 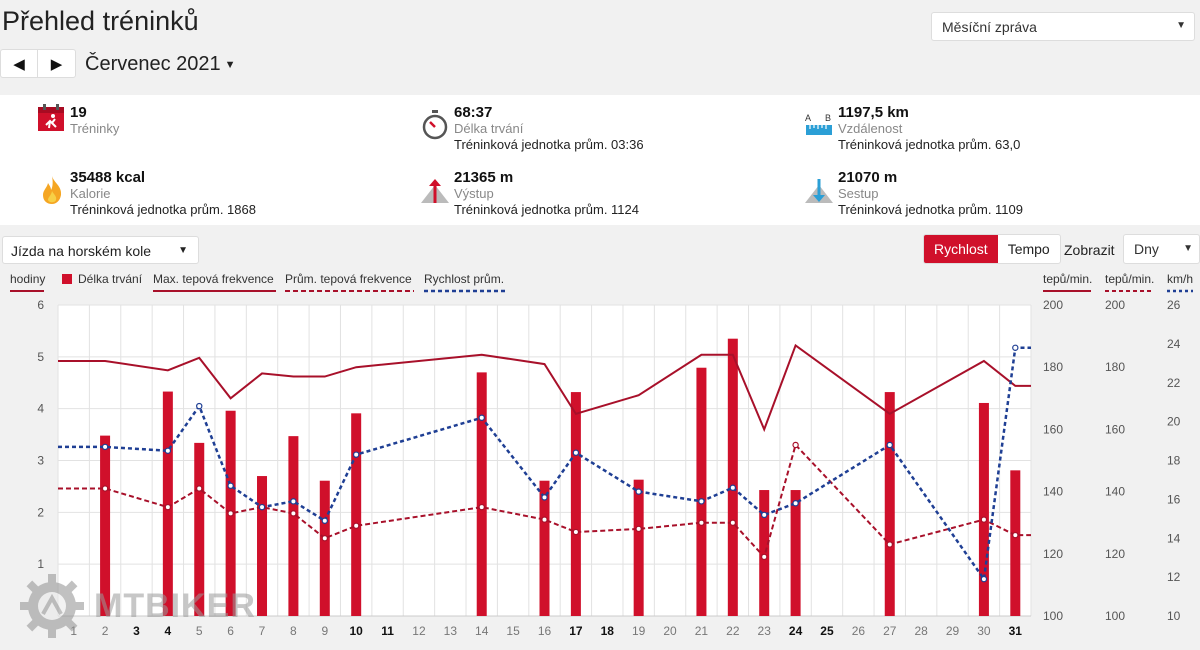 I want to click on x-tick-day: 23, so click(x=765, y=631).